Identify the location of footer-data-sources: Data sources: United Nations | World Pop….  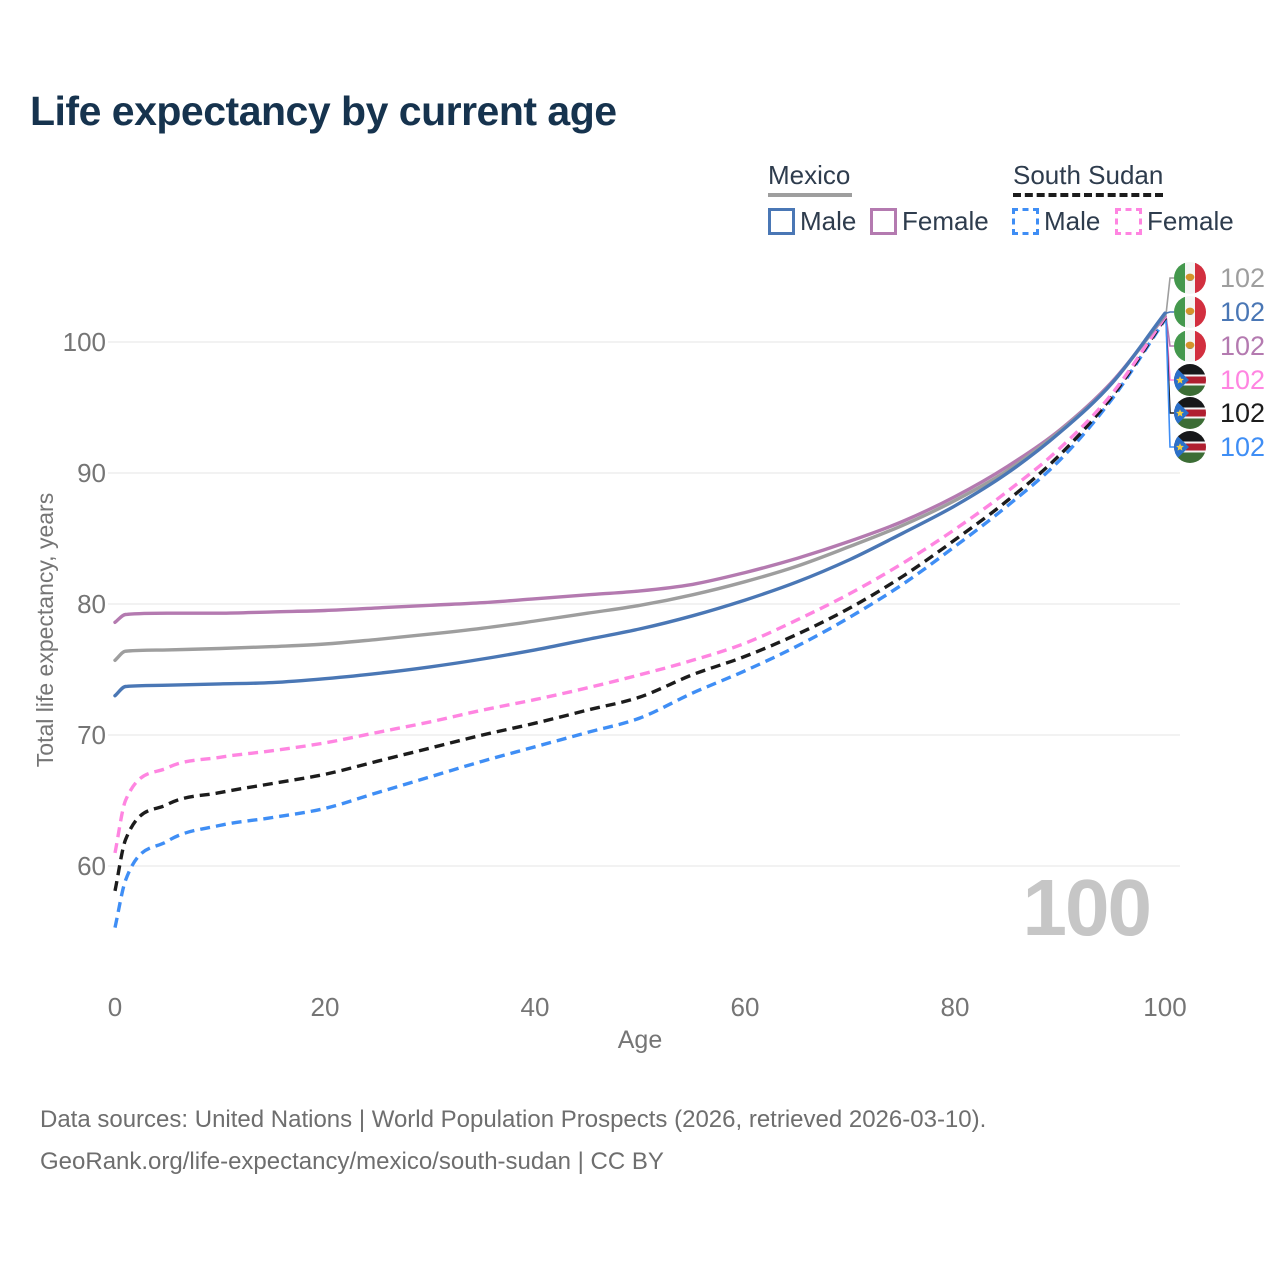
(513, 1119).